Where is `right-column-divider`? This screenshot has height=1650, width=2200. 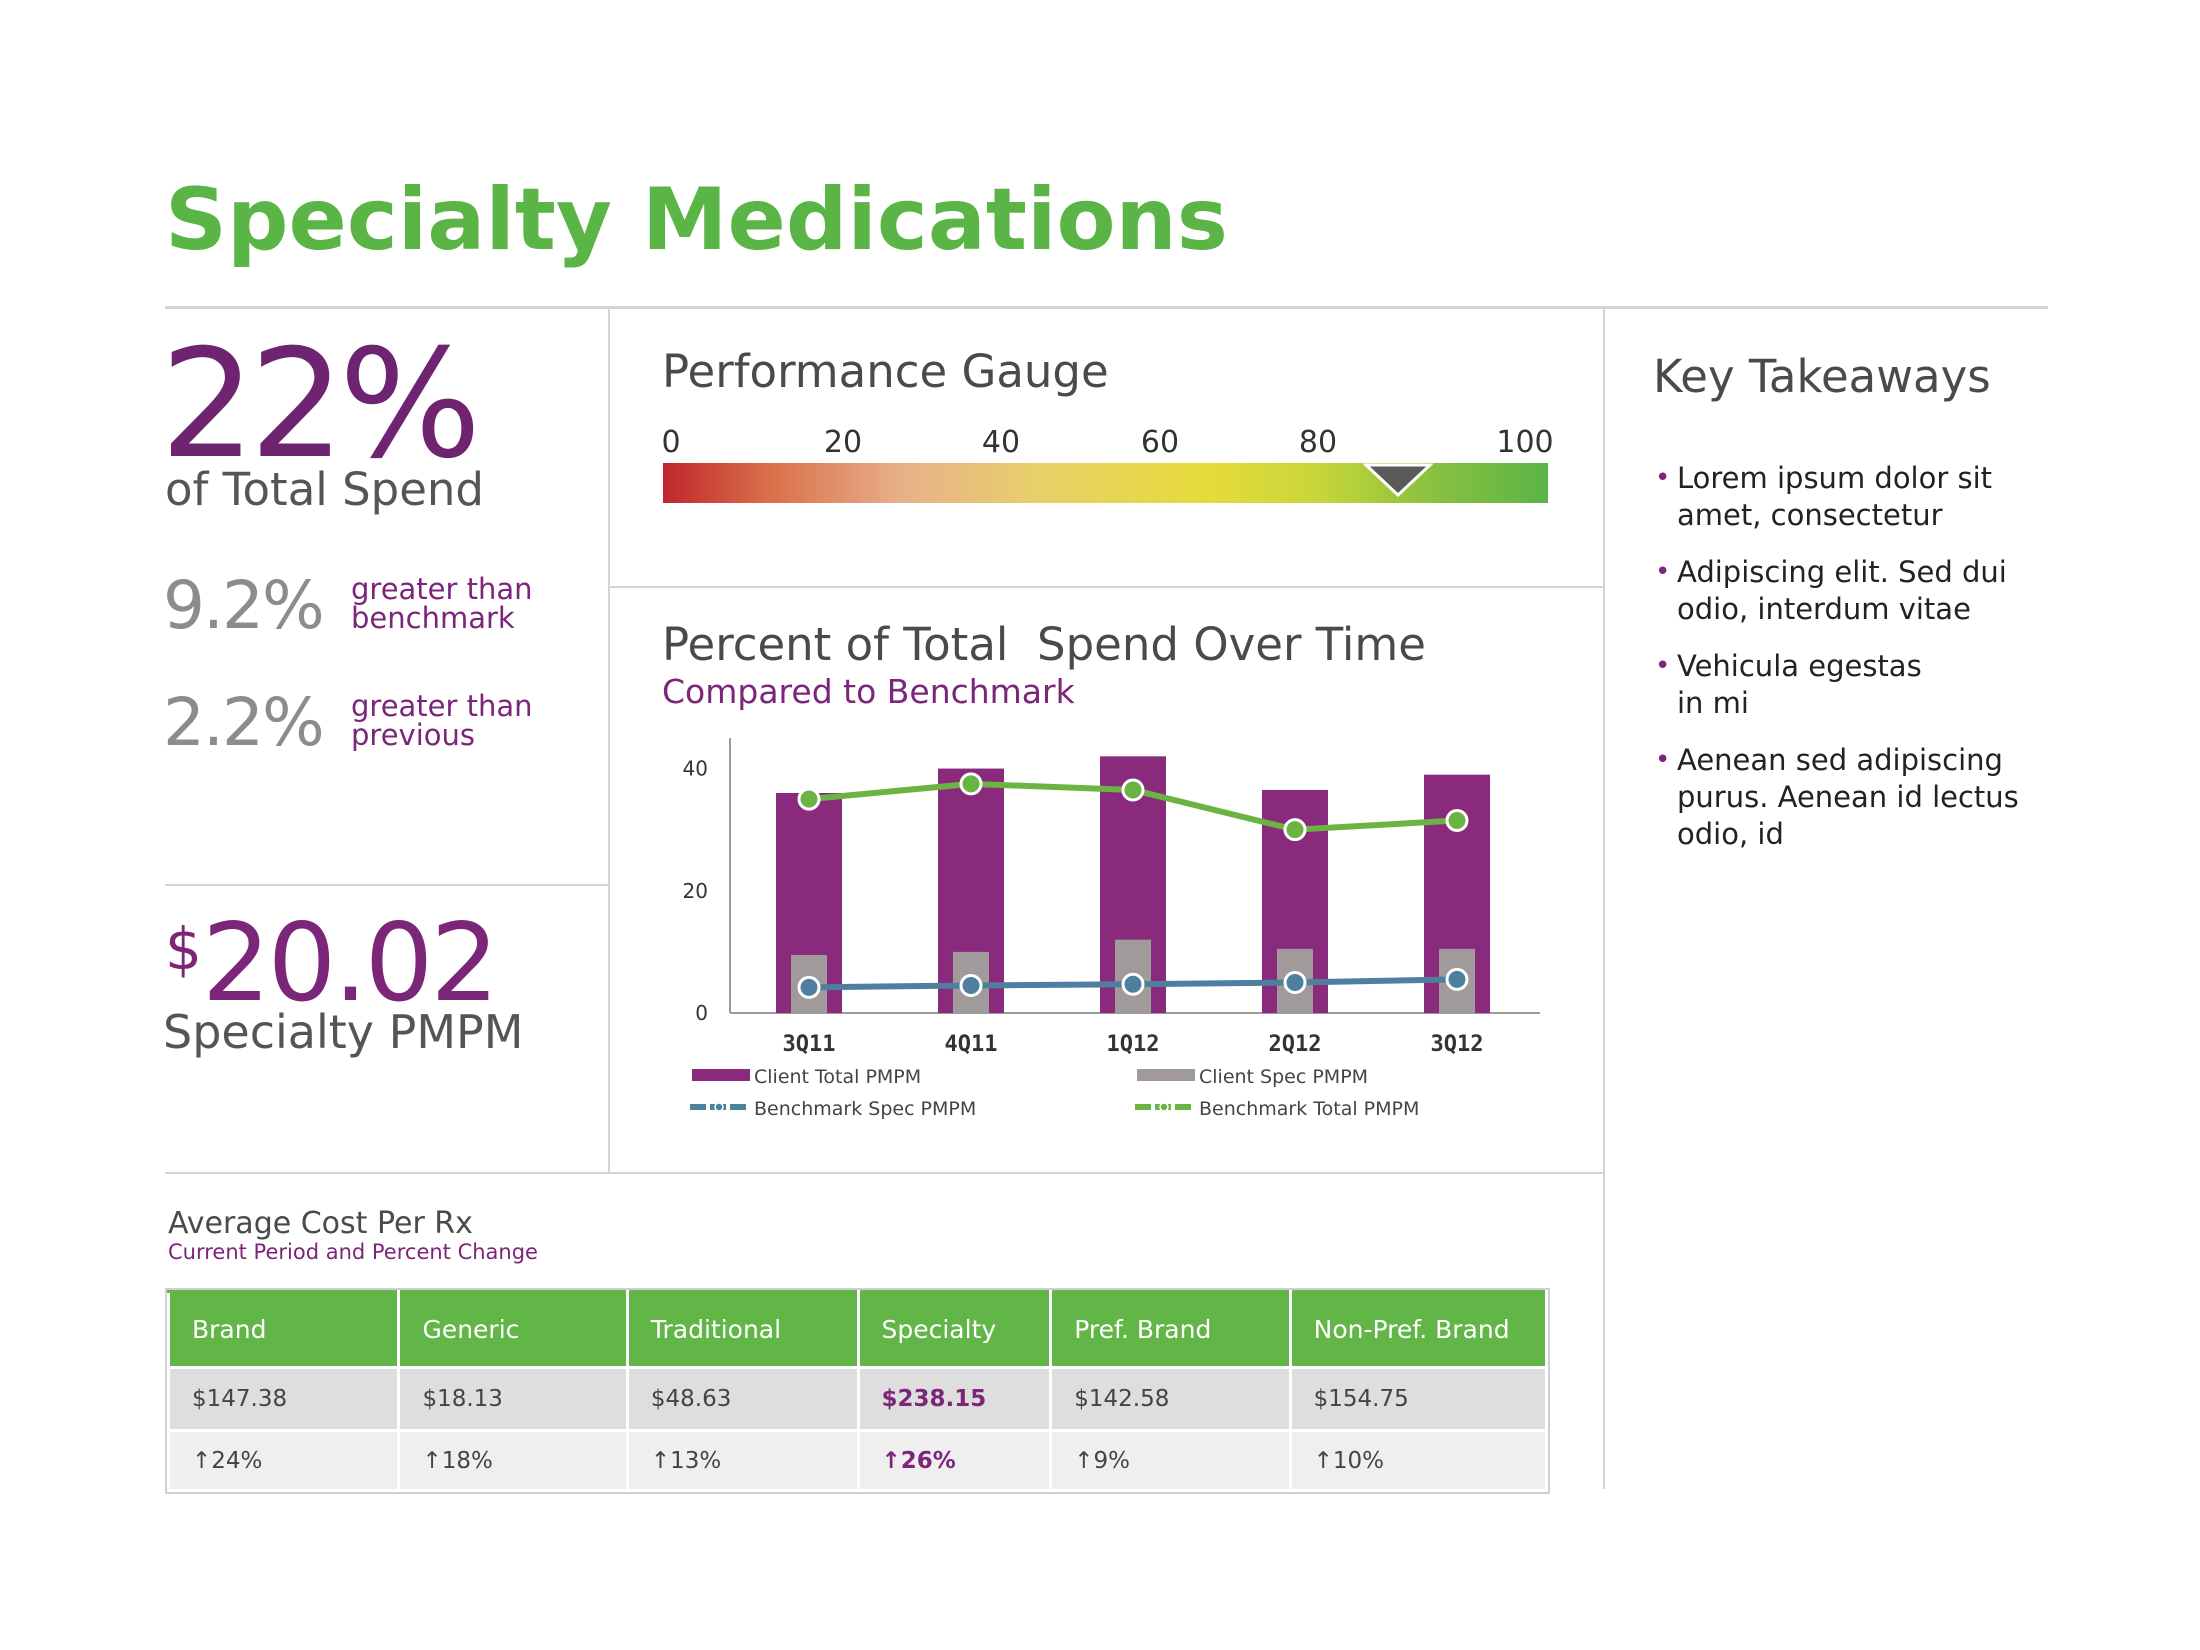 right-column-divider is located at coordinates (1604, 899).